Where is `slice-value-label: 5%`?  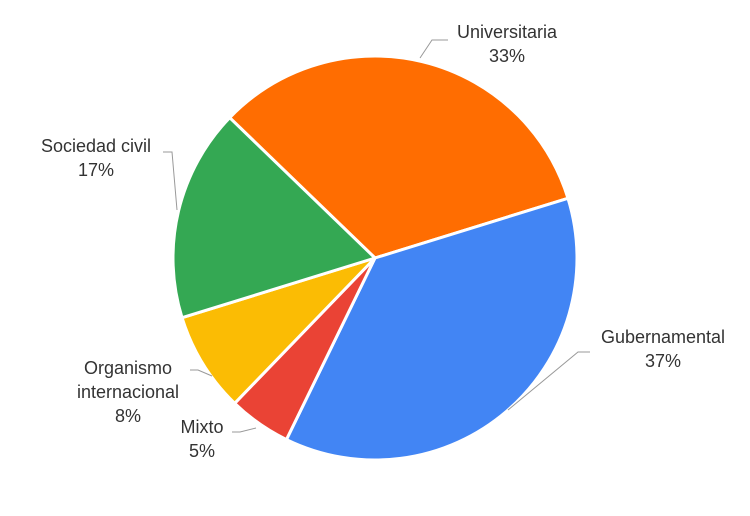
slice-value-label: 5% is located at coordinates (202, 451).